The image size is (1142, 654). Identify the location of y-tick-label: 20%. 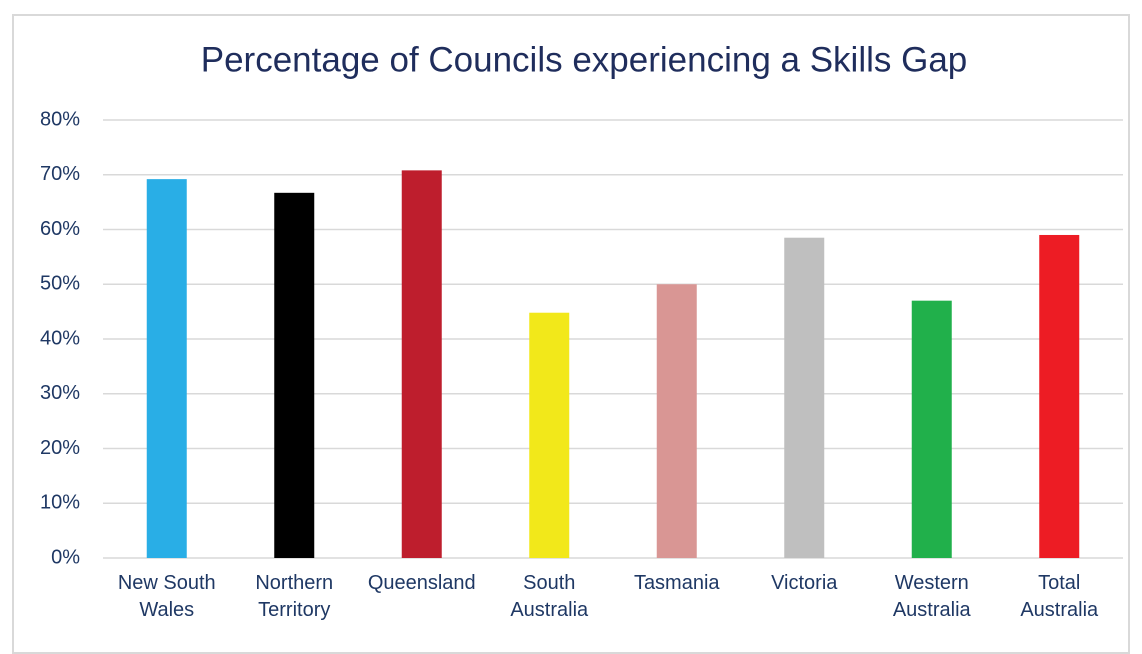
(60, 448).